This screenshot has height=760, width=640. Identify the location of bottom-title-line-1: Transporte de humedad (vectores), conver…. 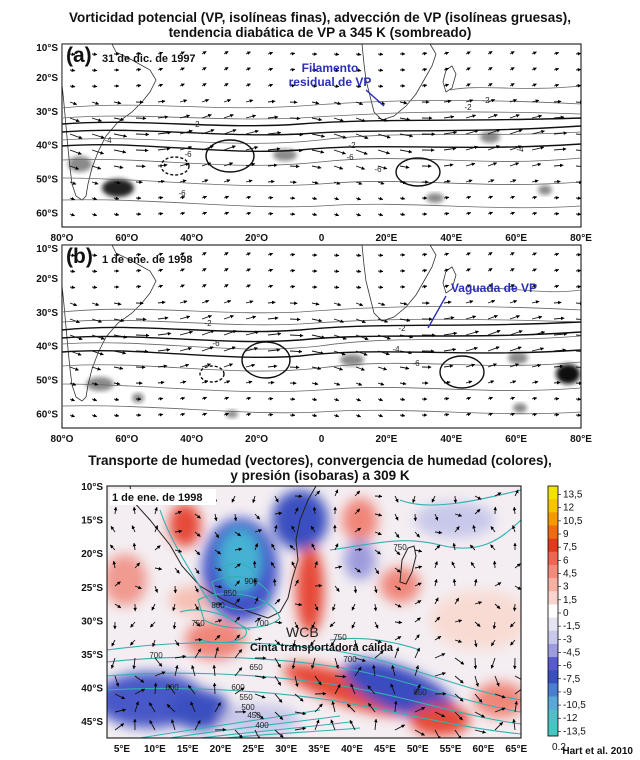
(320, 460).